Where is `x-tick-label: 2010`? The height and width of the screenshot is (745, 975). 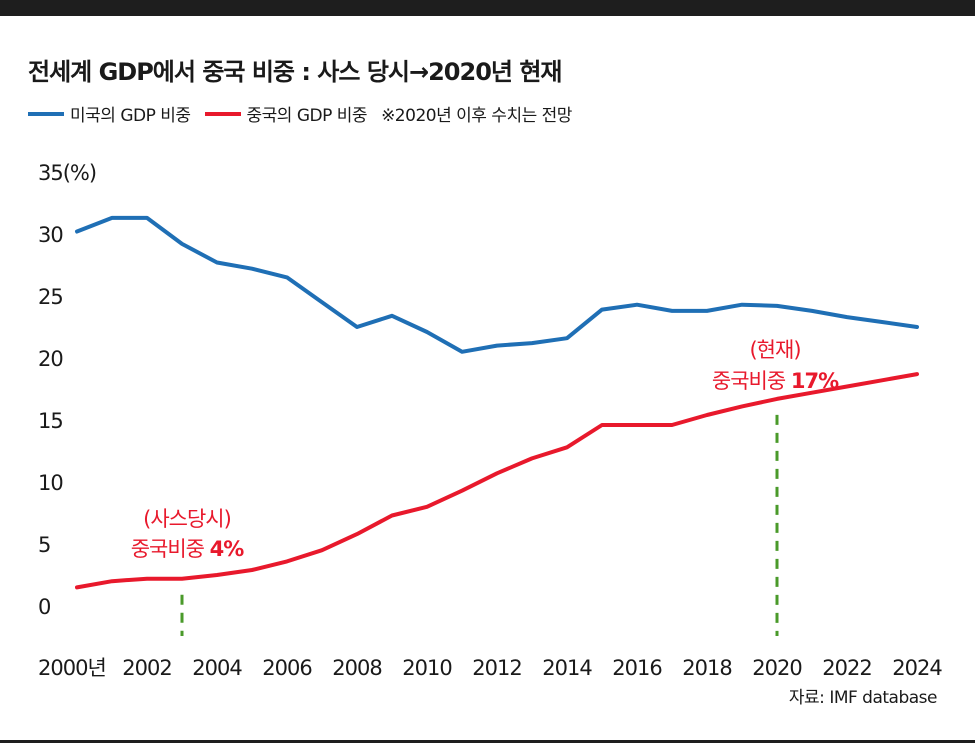
x-tick-label: 2010 is located at coordinates (426, 668).